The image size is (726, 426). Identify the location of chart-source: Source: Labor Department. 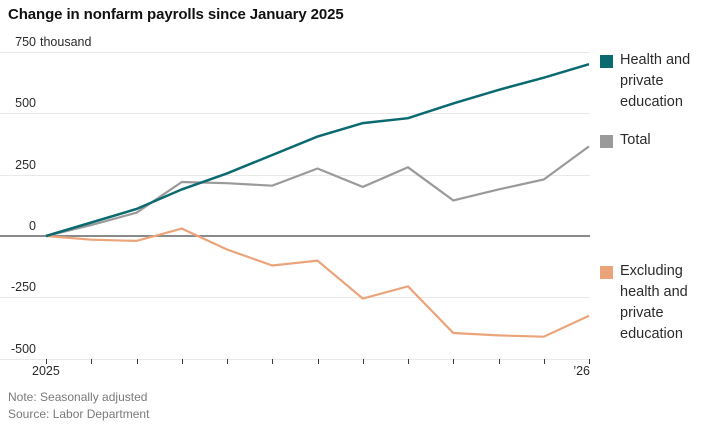
(79, 414).